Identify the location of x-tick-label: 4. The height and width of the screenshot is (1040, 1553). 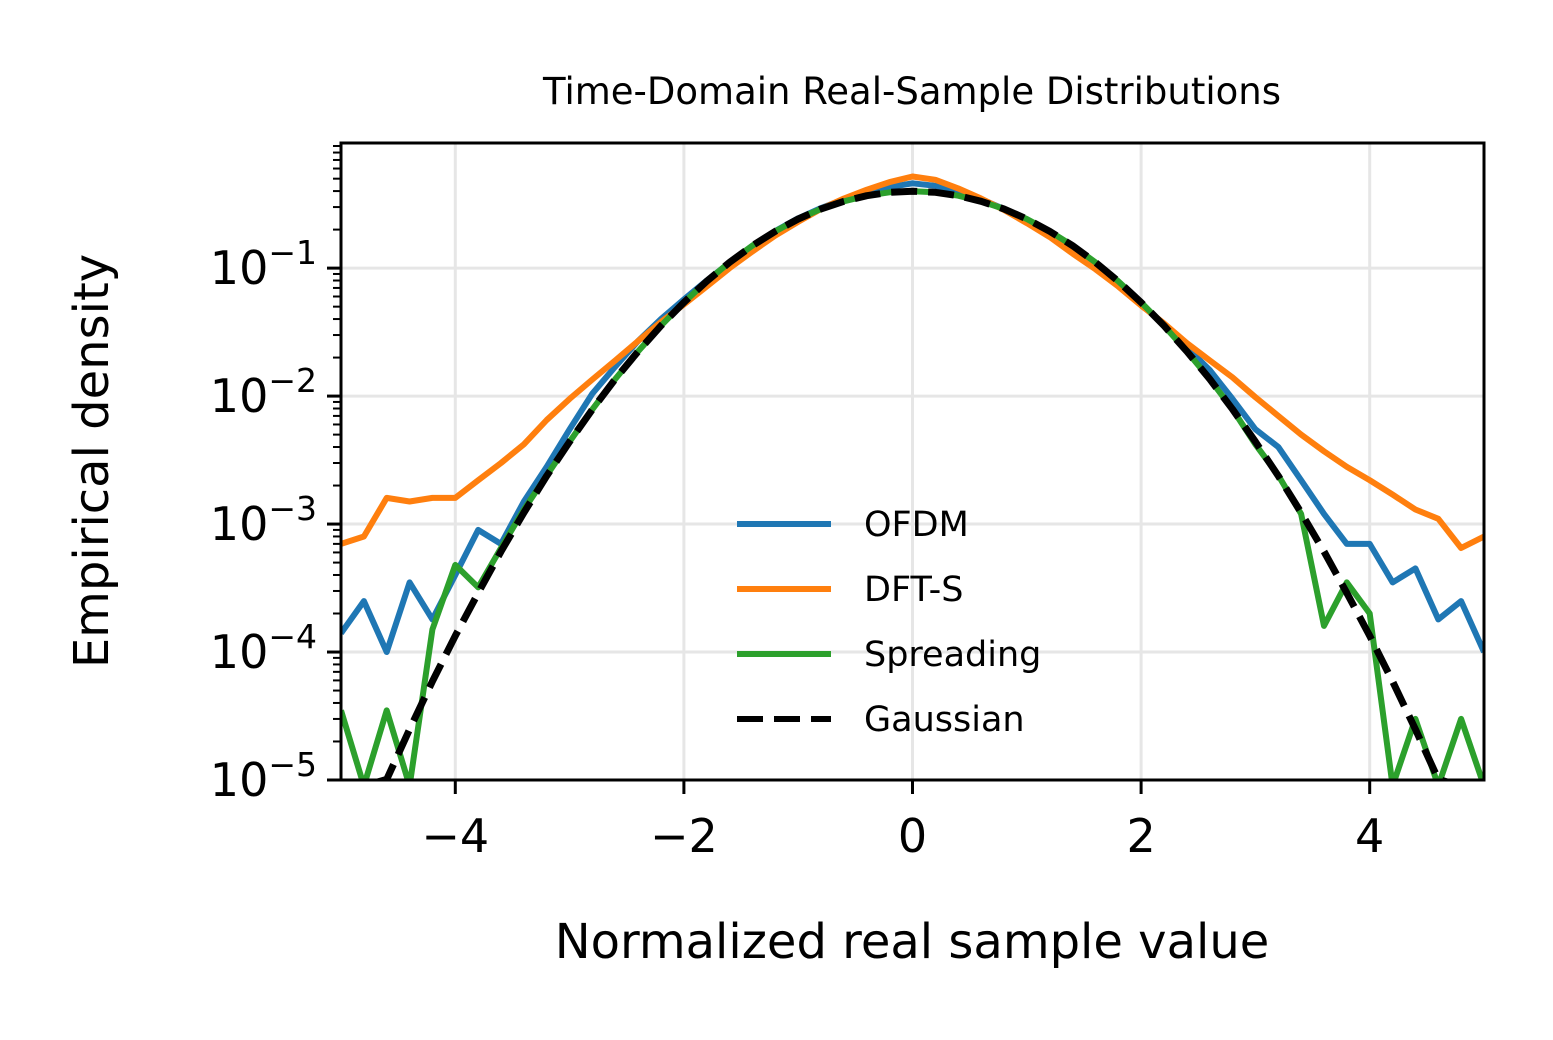
(1369, 836).